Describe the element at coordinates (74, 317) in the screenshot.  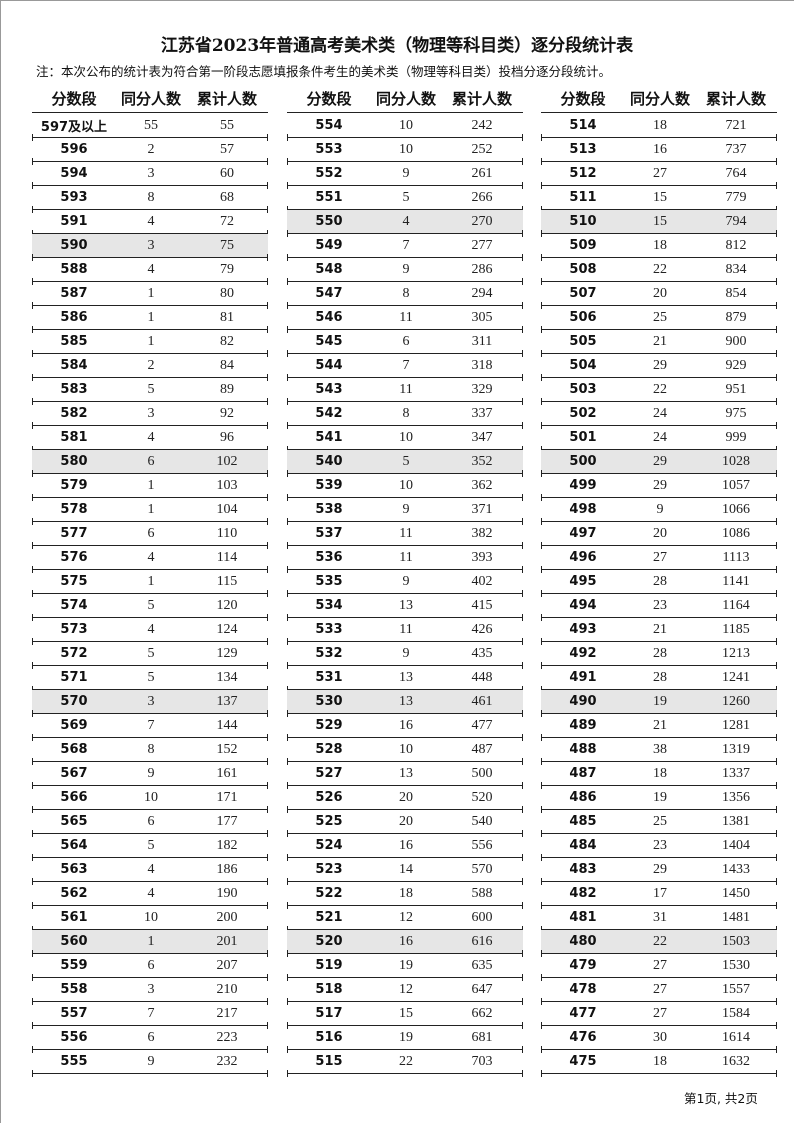
I see `score-cell: 586` at that location.